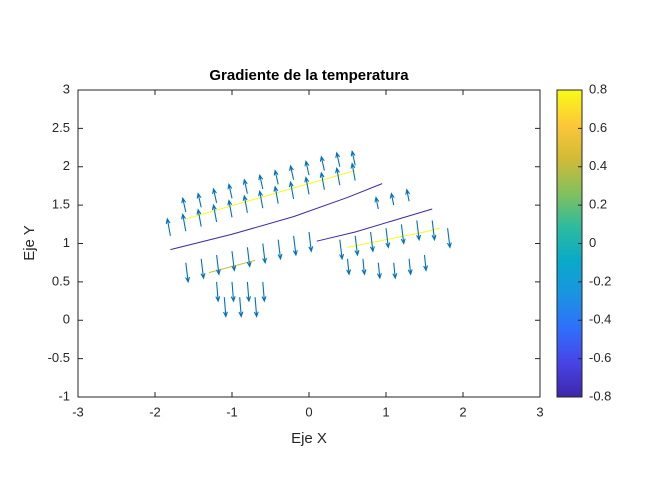 The width and height of the screenshot is (671, 503). What do you see at coordinates (61, 280) in the screenshot?
I see `y-tick-label: 0.5` at bounding box center [61, 280].